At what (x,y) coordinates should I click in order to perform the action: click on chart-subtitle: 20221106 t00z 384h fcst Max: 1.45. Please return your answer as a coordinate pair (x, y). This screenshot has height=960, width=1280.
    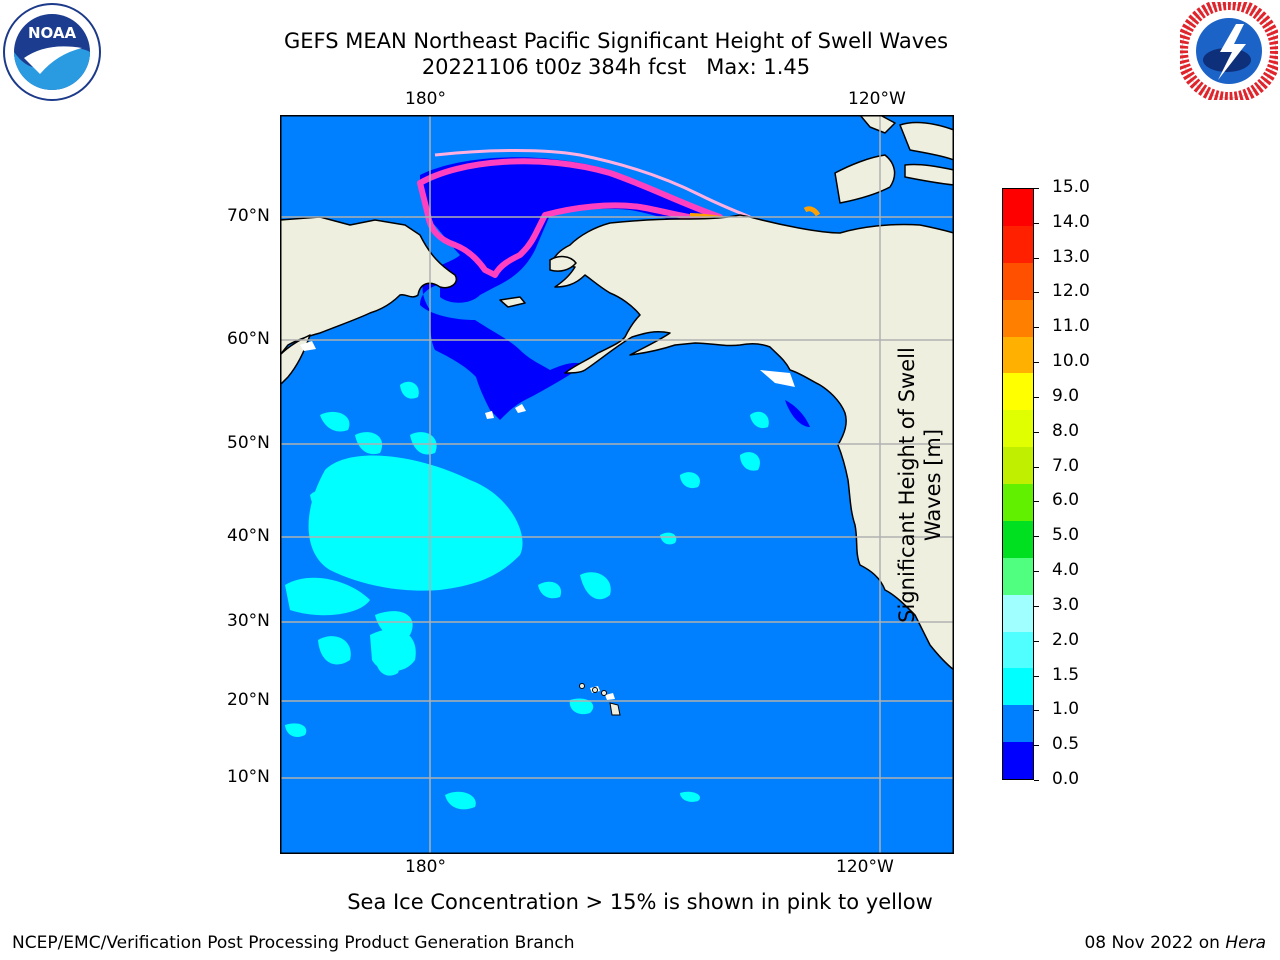
    Looking at the image, I should click on (616, 67).